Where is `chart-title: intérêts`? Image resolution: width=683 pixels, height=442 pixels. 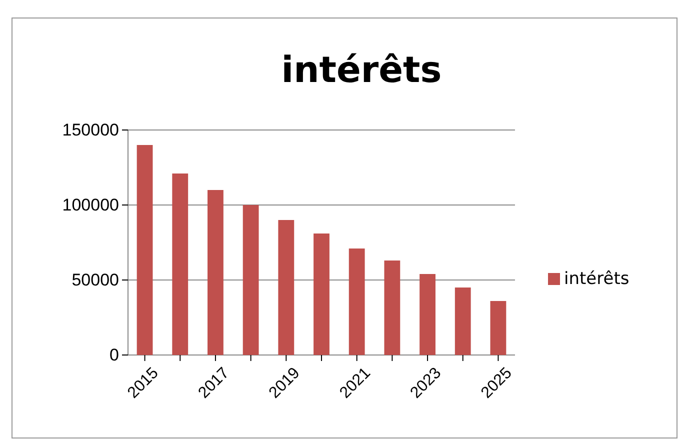
chart-title: intérêts is located at coordinates (361, 70).